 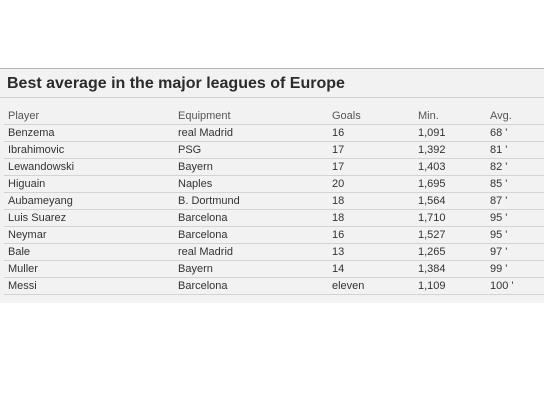 I want to click on table-header-row: Player Equipment Goals Min. Avg., so click(x=274, y=116).